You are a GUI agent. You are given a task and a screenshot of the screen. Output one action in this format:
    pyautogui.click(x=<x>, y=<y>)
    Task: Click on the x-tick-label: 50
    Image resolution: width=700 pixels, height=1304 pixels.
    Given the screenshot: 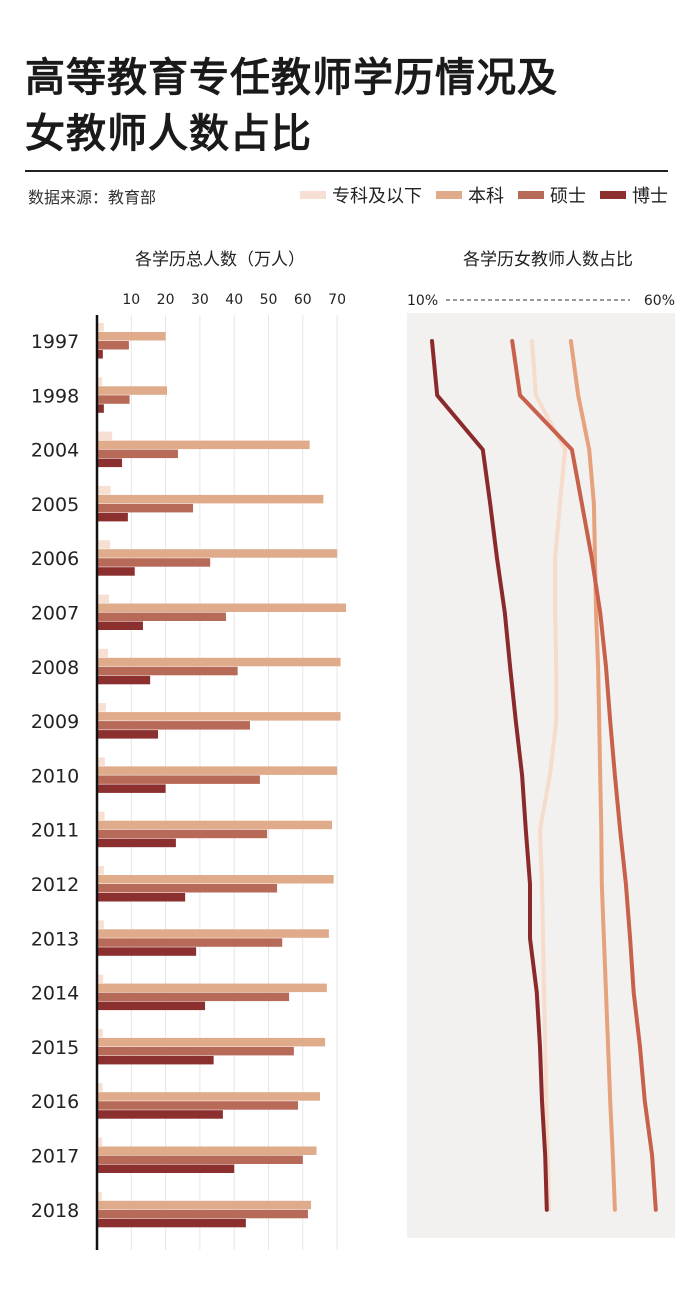 What is the action you would take?
    pyautogui.click(x=269, y=300)
    